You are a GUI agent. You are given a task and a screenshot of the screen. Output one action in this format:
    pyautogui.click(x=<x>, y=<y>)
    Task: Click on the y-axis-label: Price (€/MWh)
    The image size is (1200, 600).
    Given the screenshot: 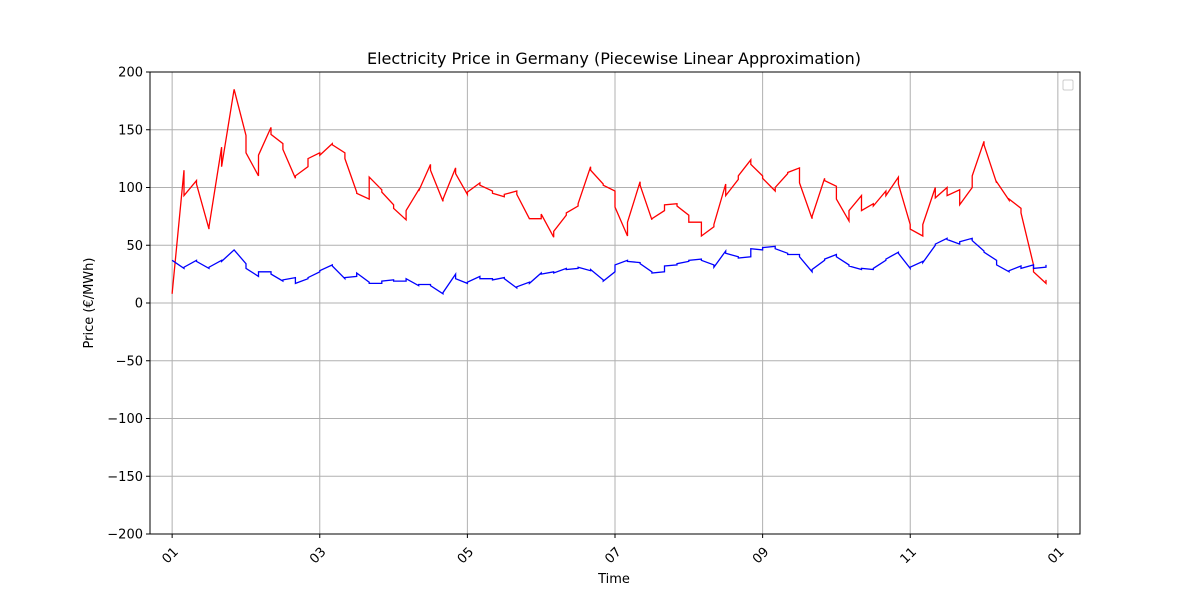 What is the action you would take?
    pyautogui.click(x=89, y=303)
    